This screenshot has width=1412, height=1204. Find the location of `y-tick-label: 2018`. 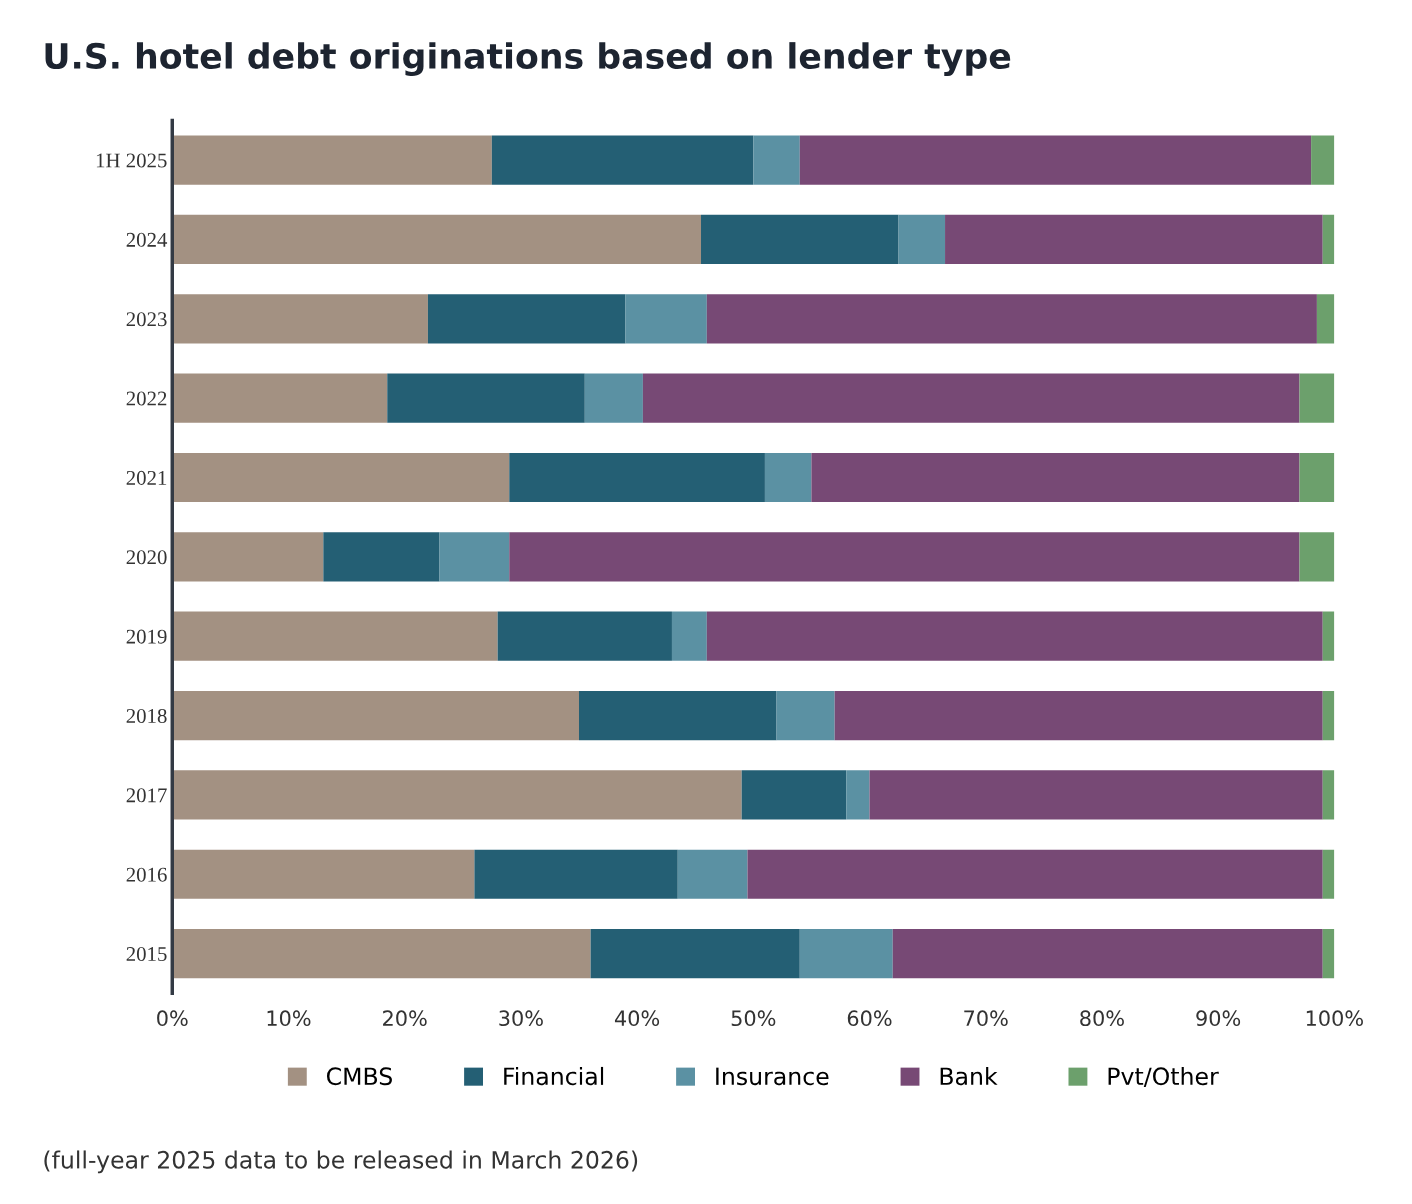

y-tick-label: 2018 is located at coordinates (146, 715).